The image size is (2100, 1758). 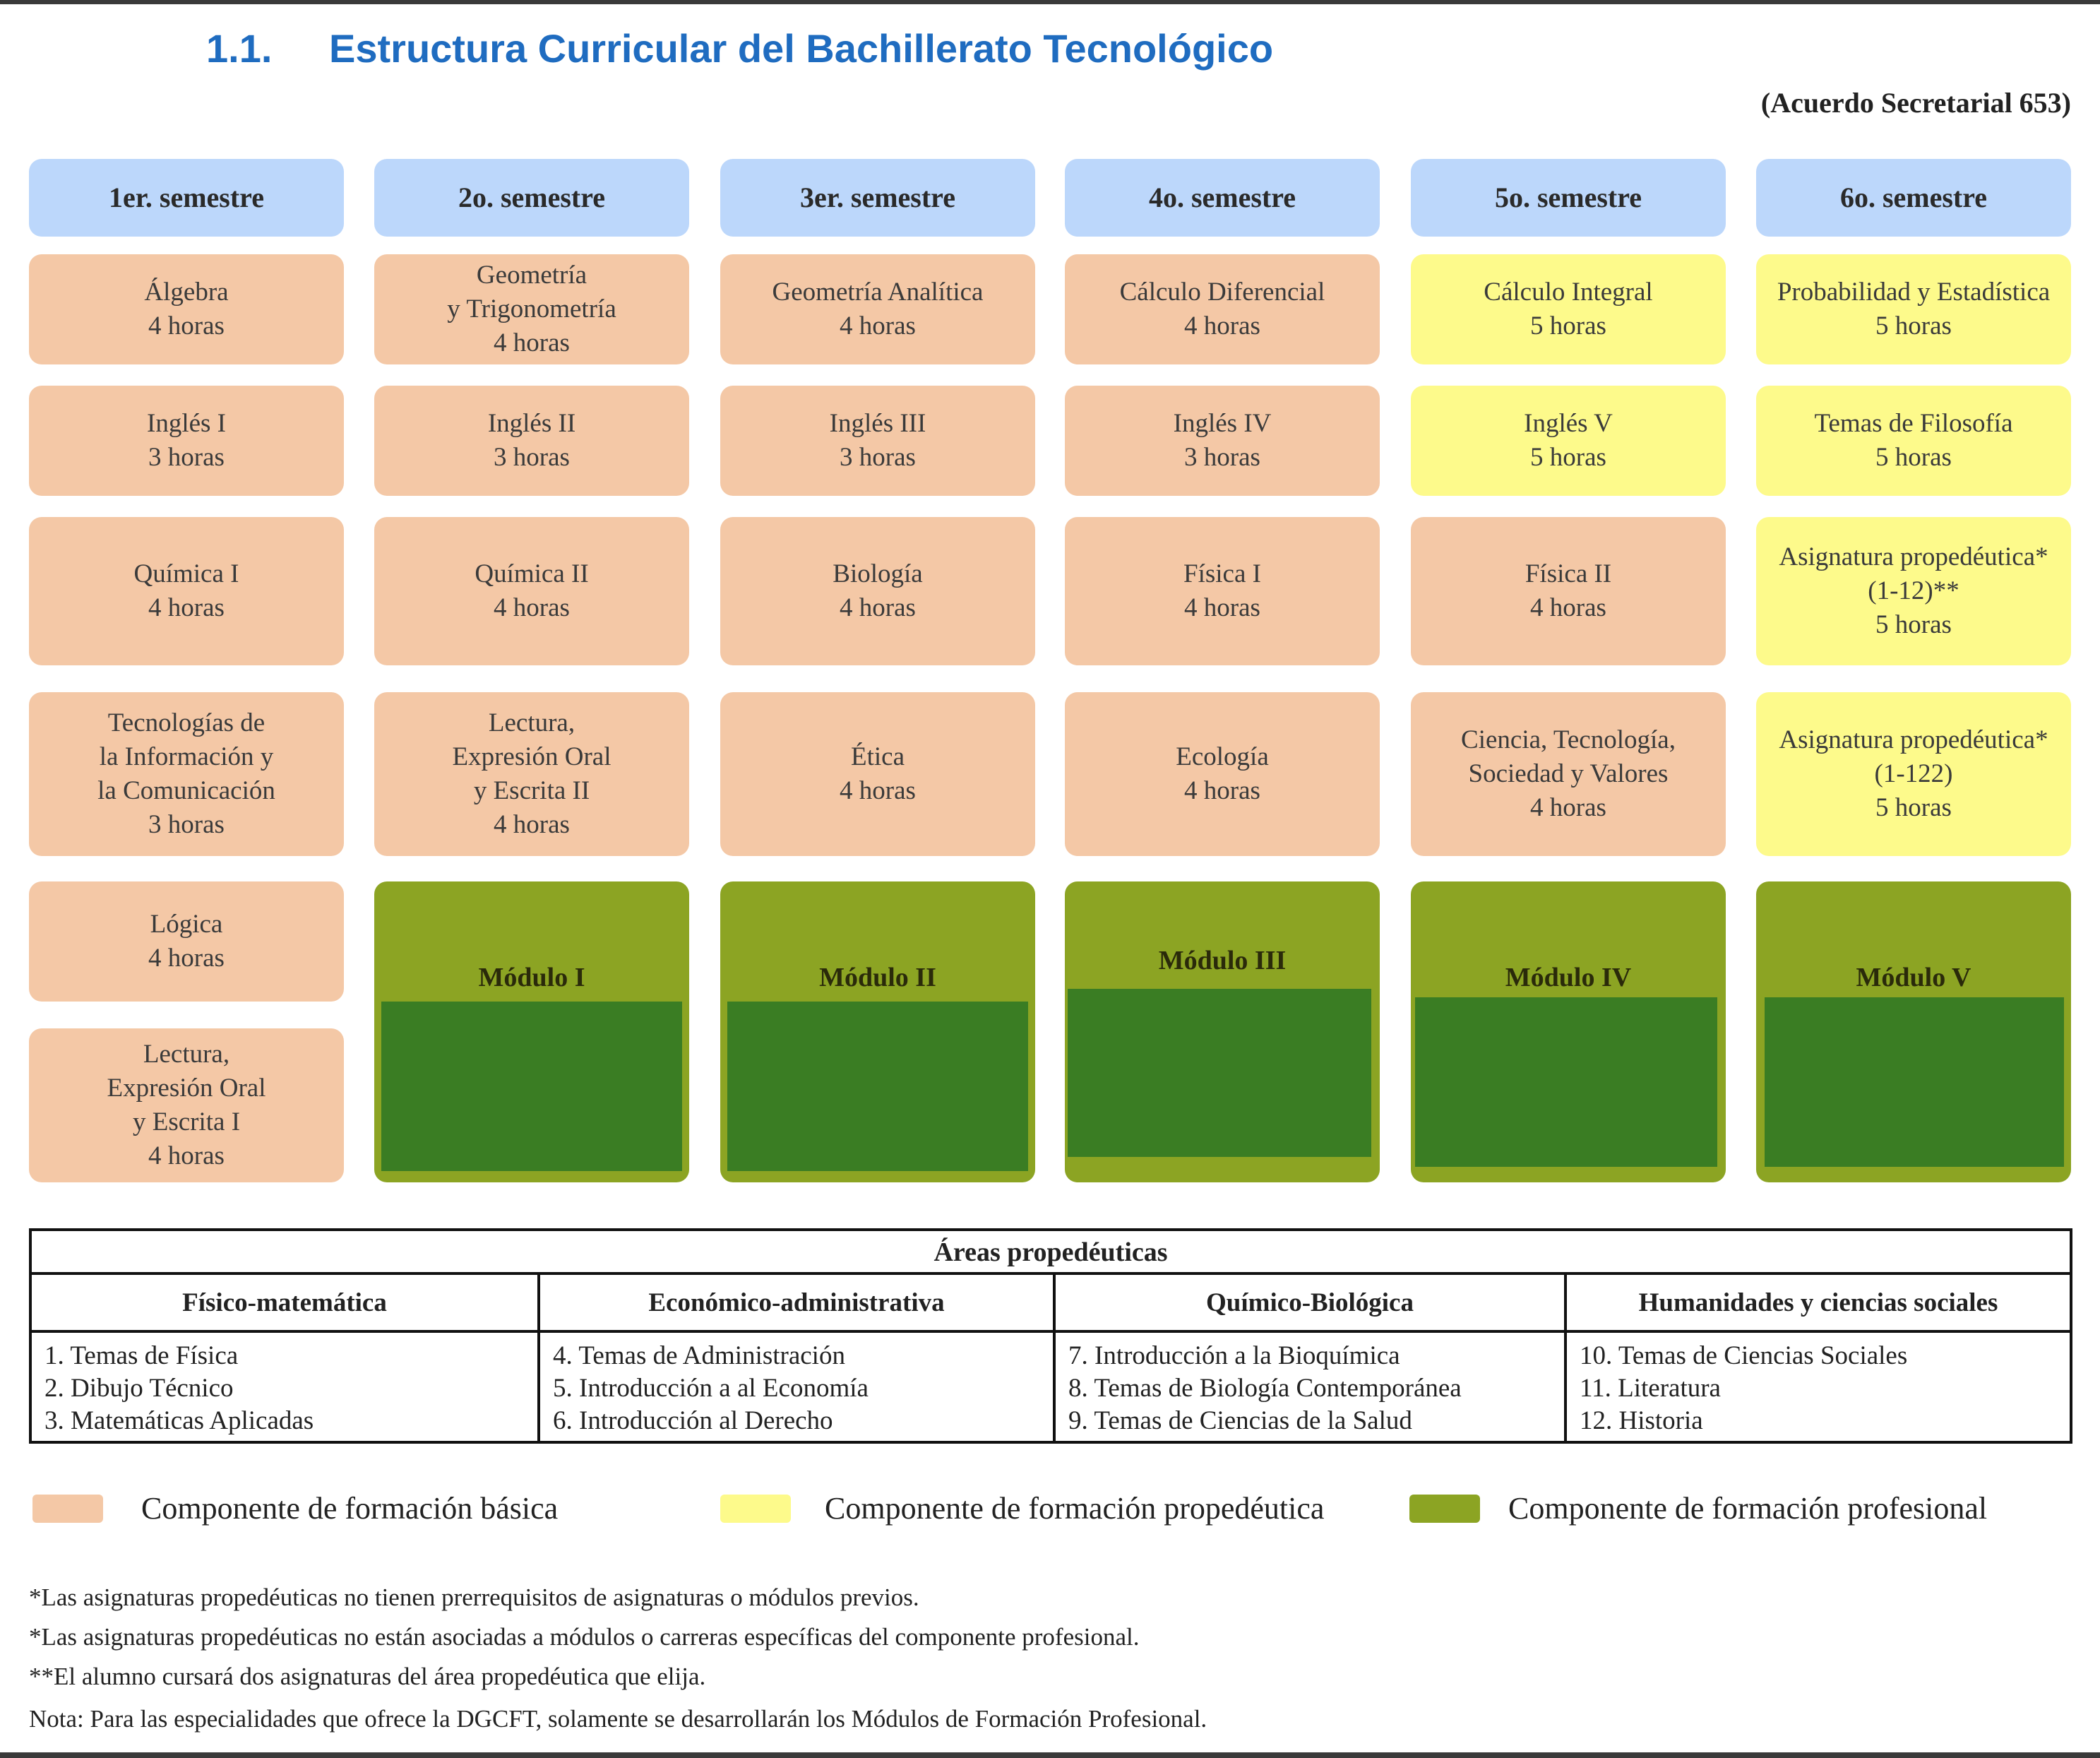 What do you see at coordinates (1051, 1253) in the screenshot?
I see `areas-table-title: Áreas propedéuticas` at bounding box center [1051, 1253].